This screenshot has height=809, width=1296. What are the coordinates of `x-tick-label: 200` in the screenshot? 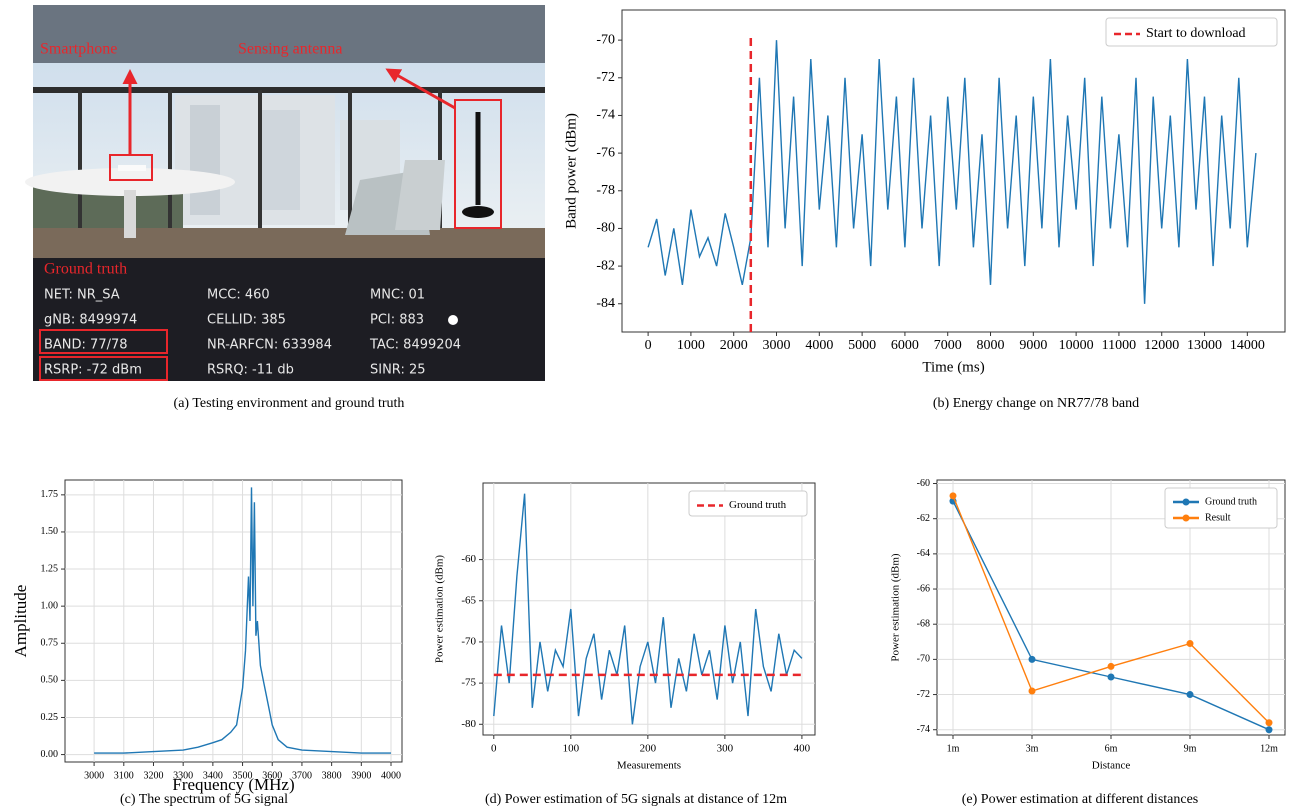 It's located at (648, 749).